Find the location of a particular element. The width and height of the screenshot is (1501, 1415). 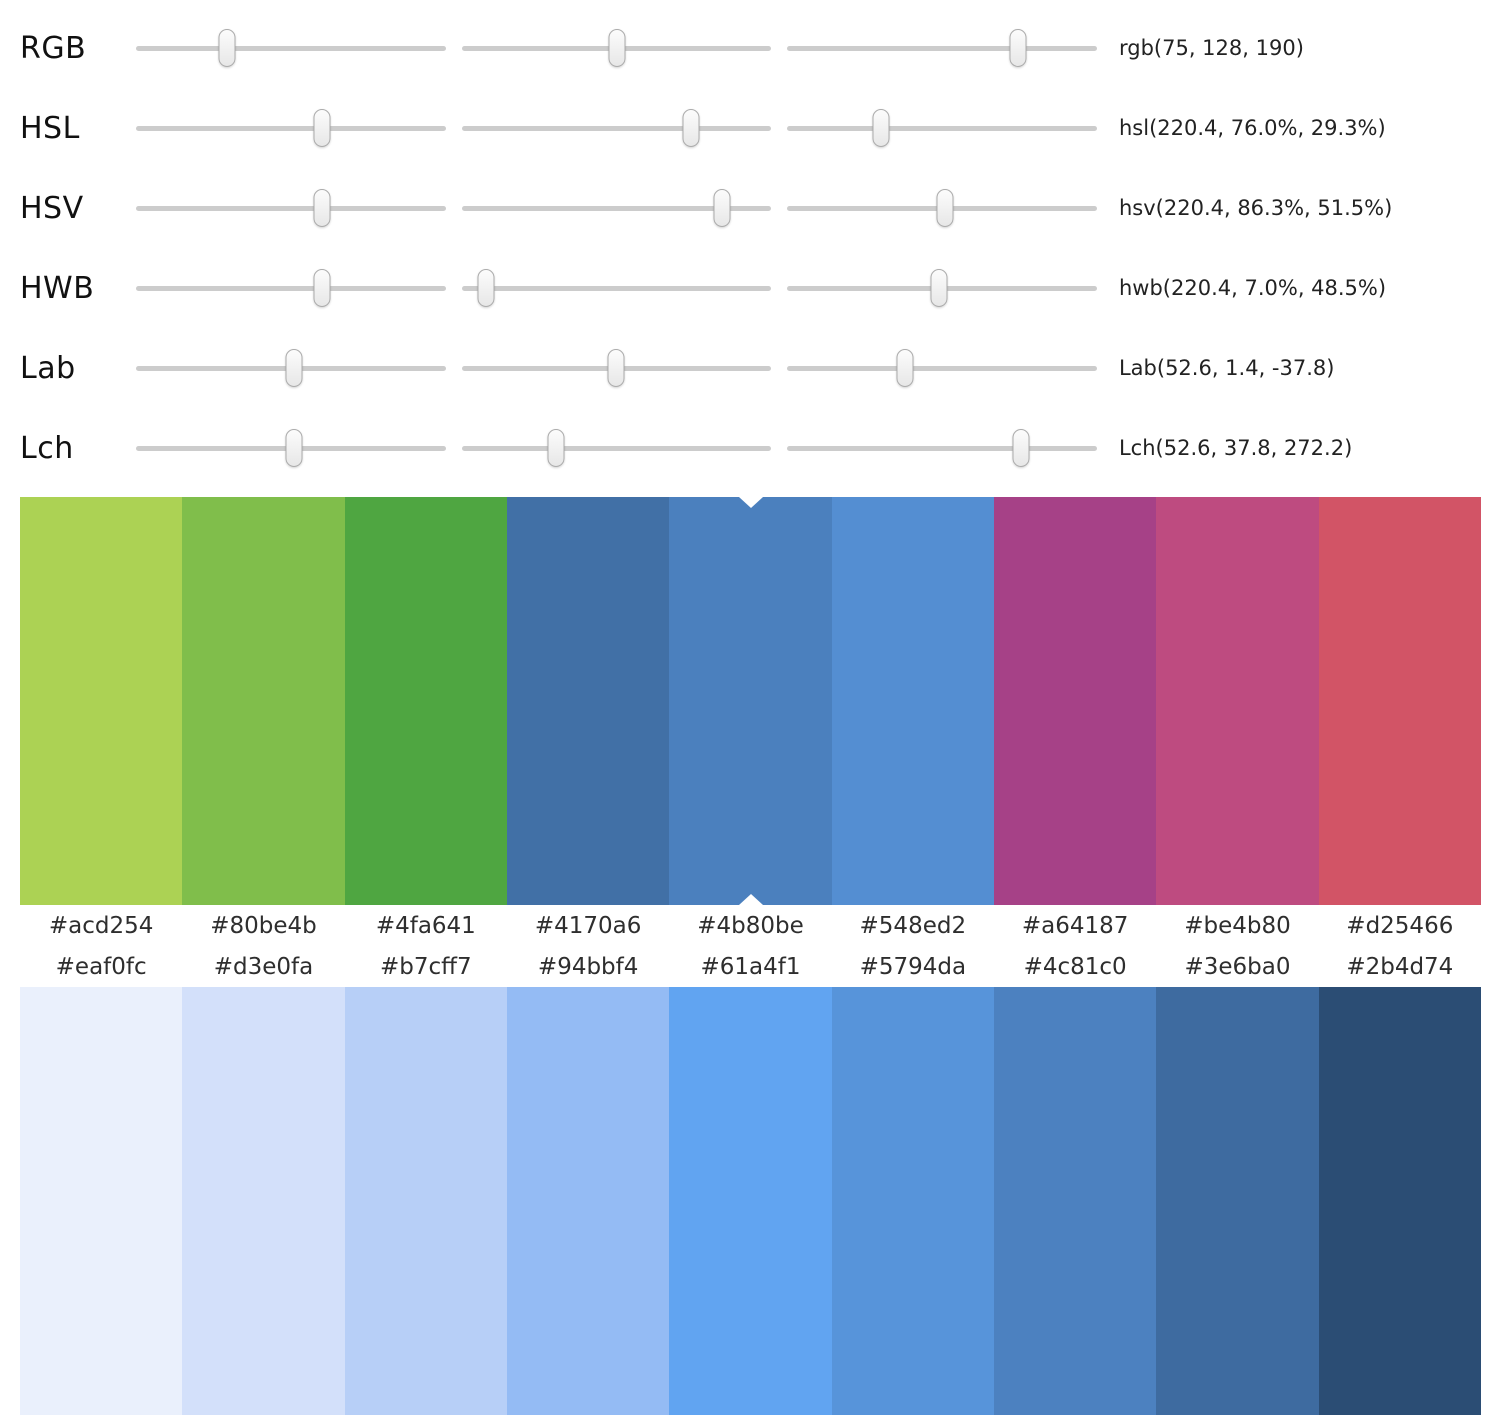

hex-code-label: #61a4f1 is located at coordinates (750, 967).